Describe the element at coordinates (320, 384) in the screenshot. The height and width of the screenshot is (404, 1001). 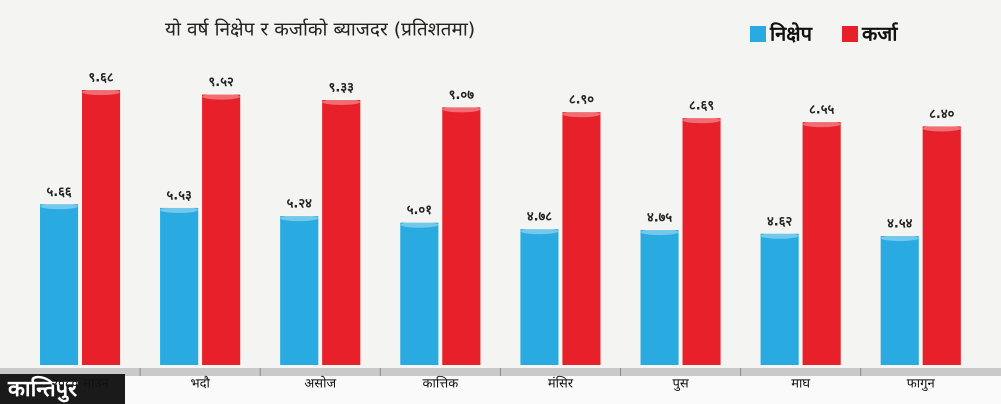
I see `x-tick-label: असोज` at that location.